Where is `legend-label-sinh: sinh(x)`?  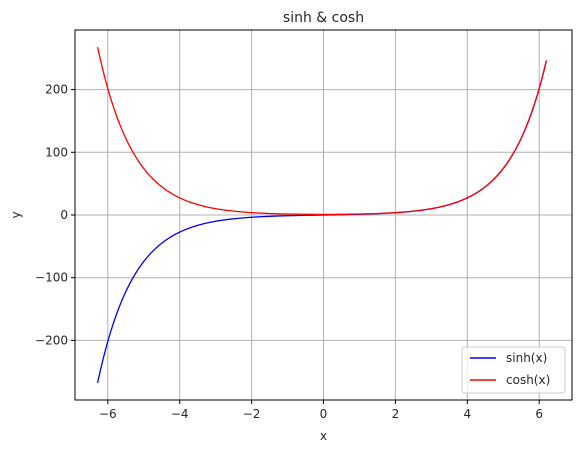
legend-label-sinh: sinh(x) is located at coordinates (526, 358).